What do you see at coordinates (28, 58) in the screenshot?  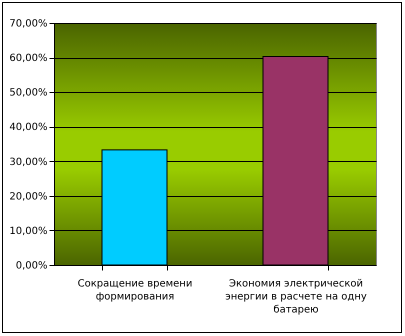 I see `y-tick-label: 60,00%` at bounding box center [28, 58].